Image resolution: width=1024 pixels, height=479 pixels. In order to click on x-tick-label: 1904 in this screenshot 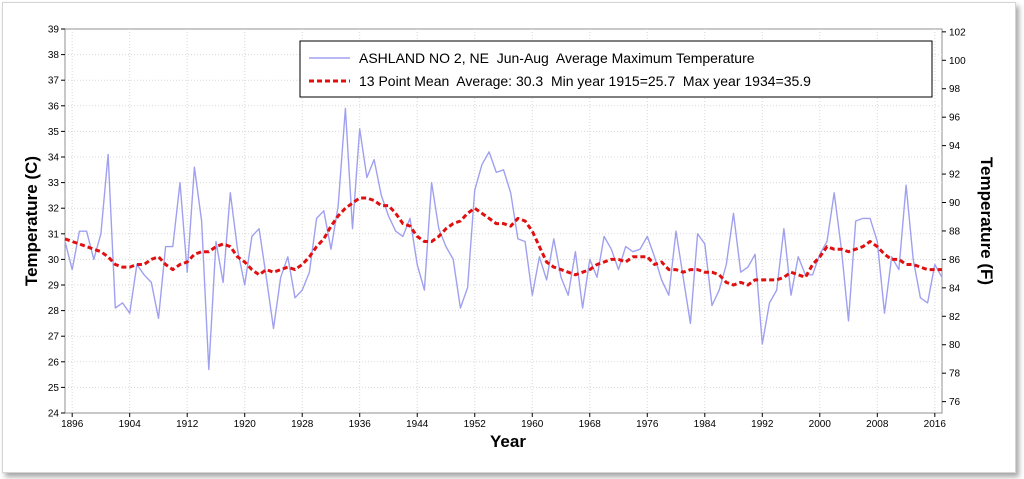, I will do `click(130, 424)`.